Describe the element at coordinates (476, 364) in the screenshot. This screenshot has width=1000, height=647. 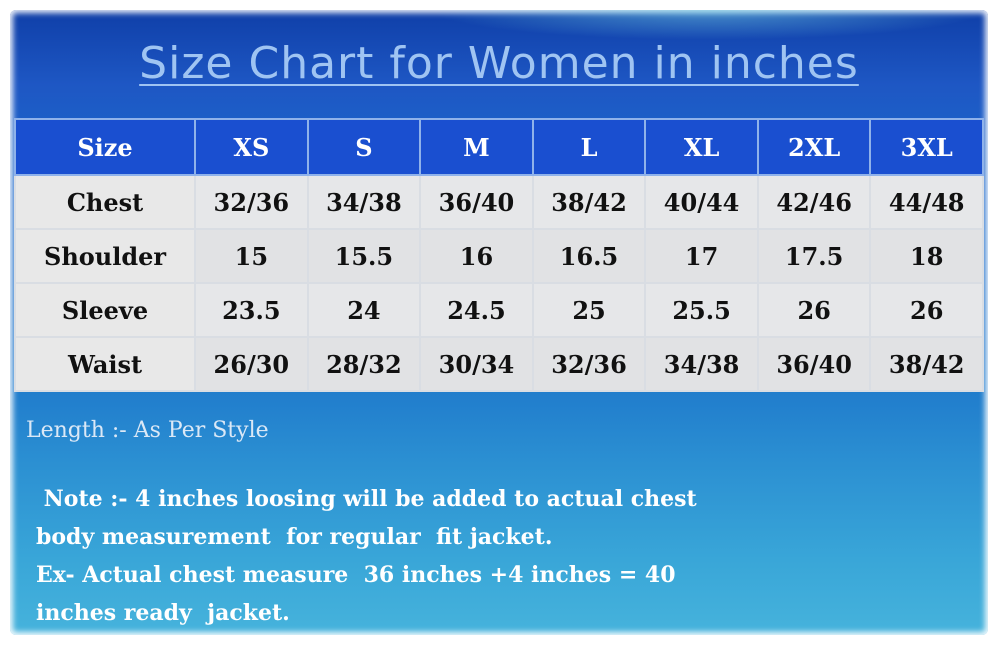
I see `table-cell: 30/34` at that location.